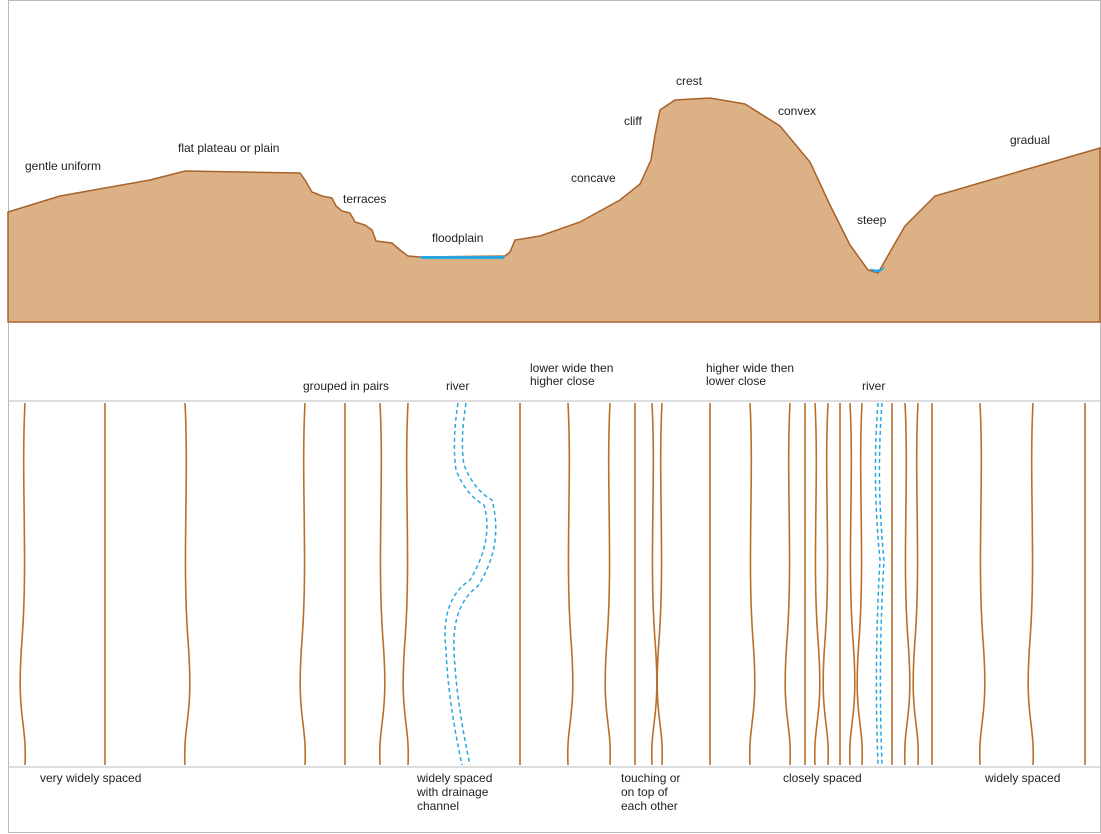 Image resolution: width=1101 pixels, height=834 pixels. Describe the element at coordinates (644, 792) in the screenshot. I see `contour-bottom-label-line: on top of` at that location.